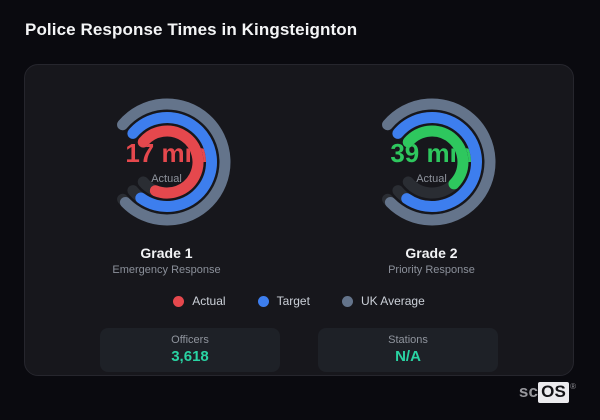 The image size is (600, 420). I want to click on legend-item-target: Target, so click(283, 301).